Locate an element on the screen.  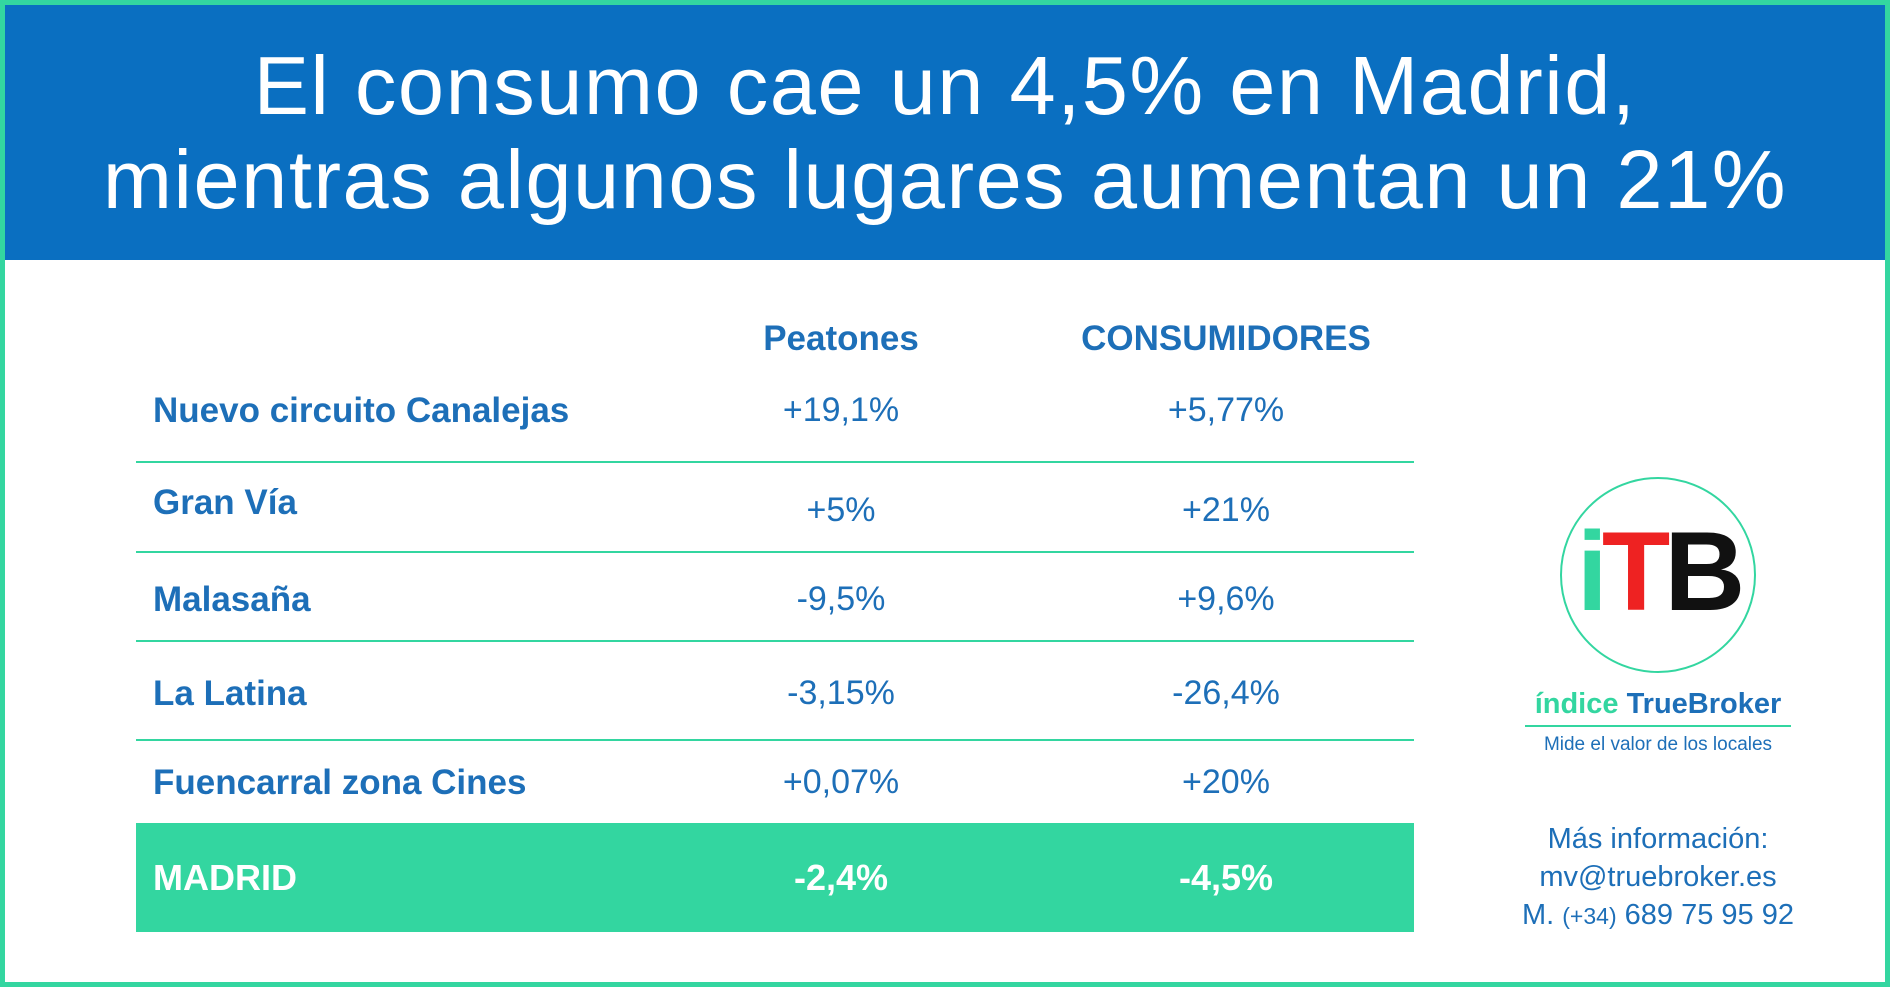
row-peatones: +19,1% is located at coordinates (841, 410).